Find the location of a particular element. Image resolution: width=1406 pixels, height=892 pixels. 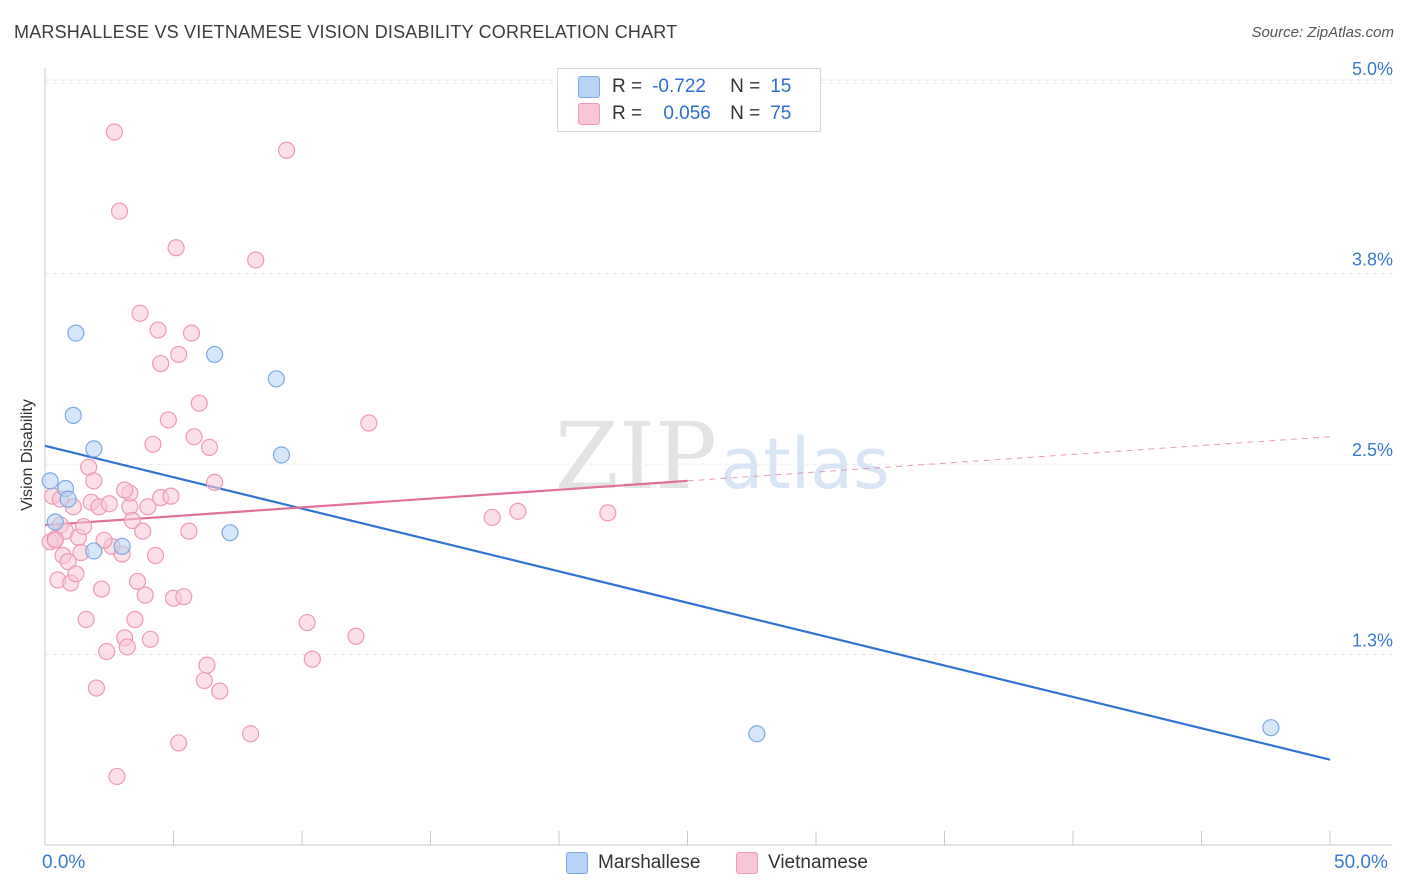

trendline-vietnamese is located at coordinates (366, 503).